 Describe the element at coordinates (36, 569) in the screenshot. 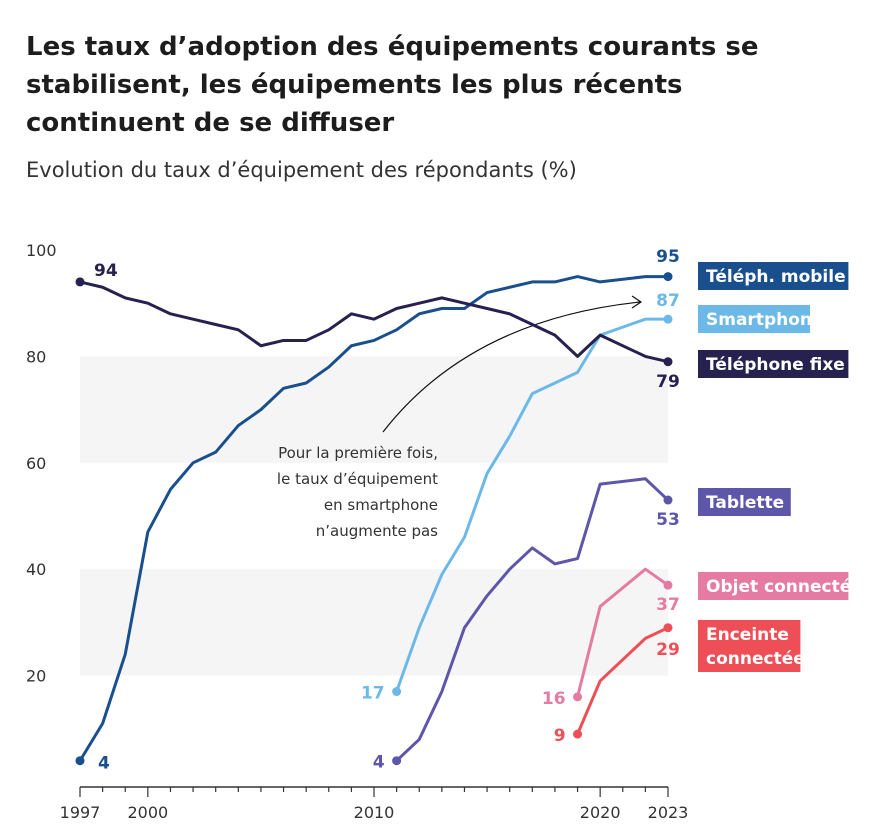

I see `y-tick-label: 40` at that location.